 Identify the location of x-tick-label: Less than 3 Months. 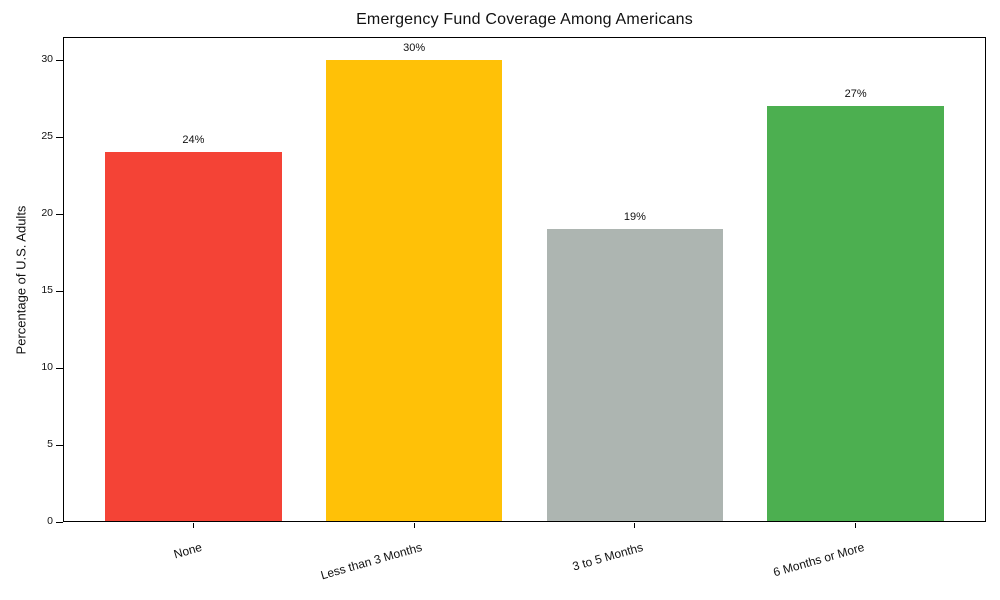
(371, 561).